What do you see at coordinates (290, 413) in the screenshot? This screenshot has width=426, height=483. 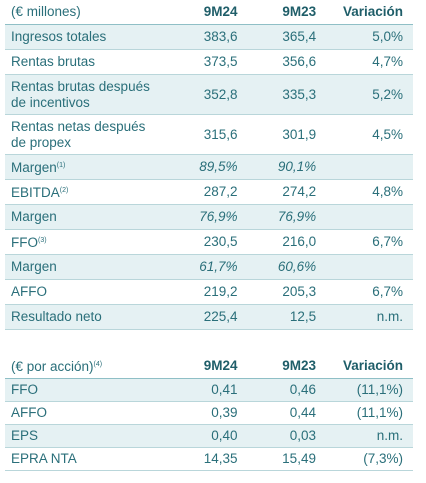 I see `value-cell: 0,44` at bounding box center [290, 413].